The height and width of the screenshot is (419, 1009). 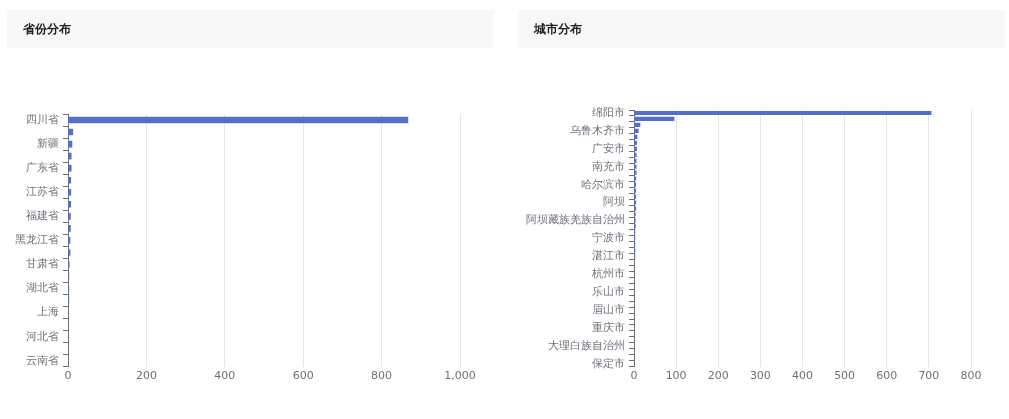 I want to click on y-tick-label: 上海, so click(x=48, y=312).